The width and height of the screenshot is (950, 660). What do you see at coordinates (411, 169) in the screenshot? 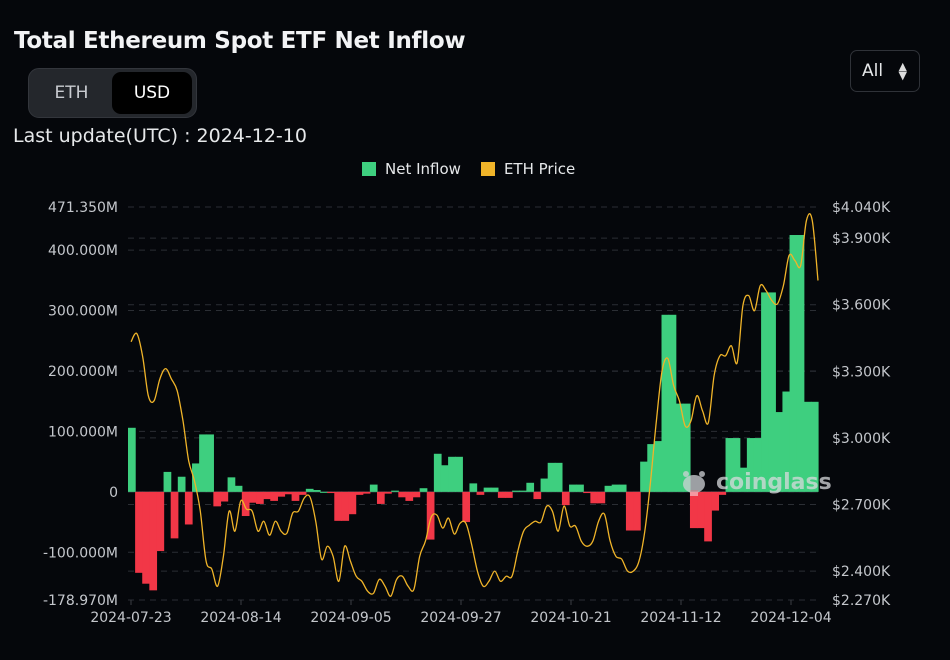
I see `legend-net-inflow: Net Inflow` at bounding box center [411, 169].